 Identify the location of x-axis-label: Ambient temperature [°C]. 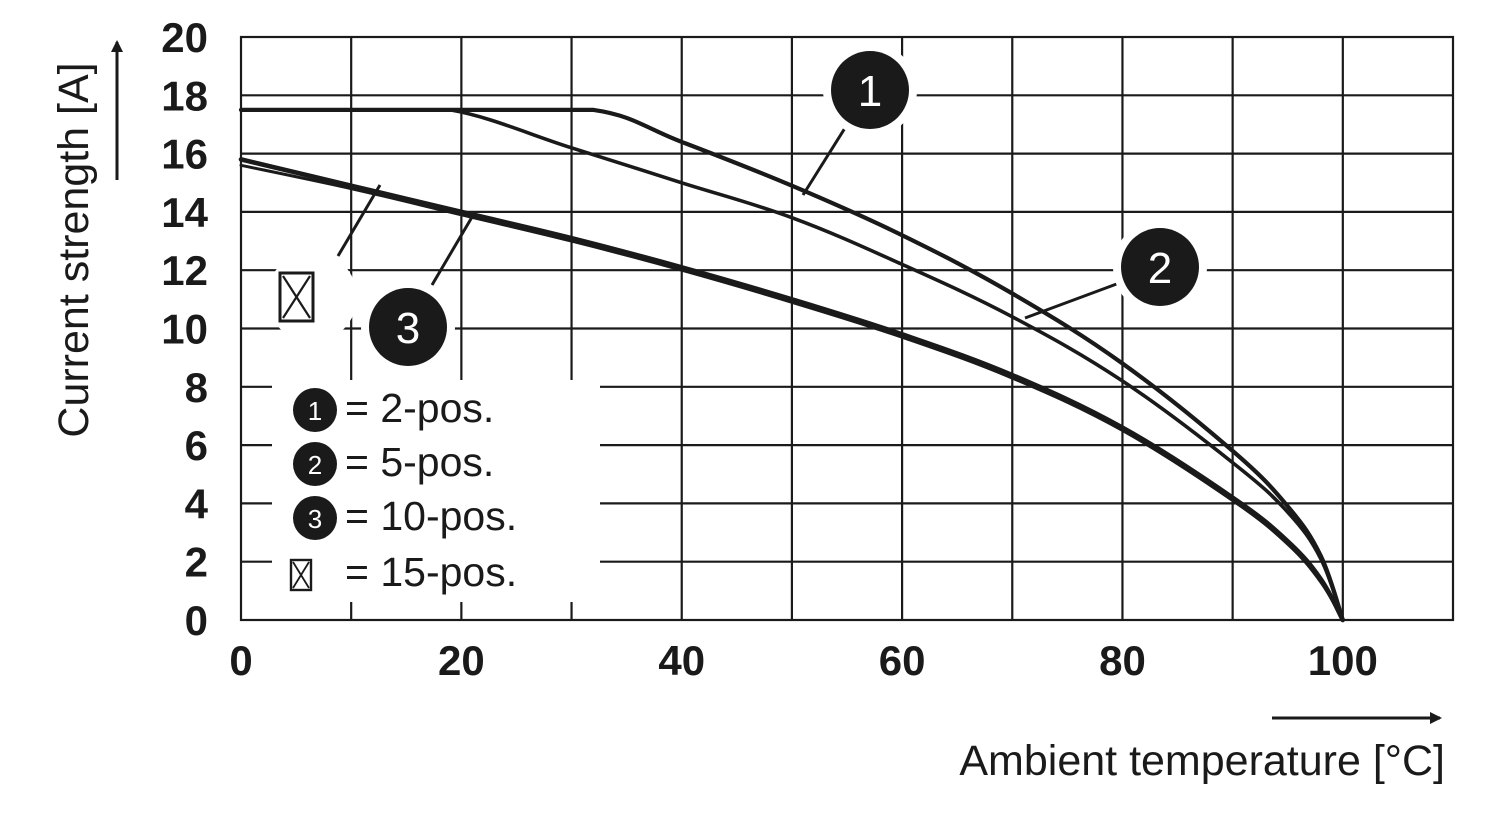
(1202, 761).